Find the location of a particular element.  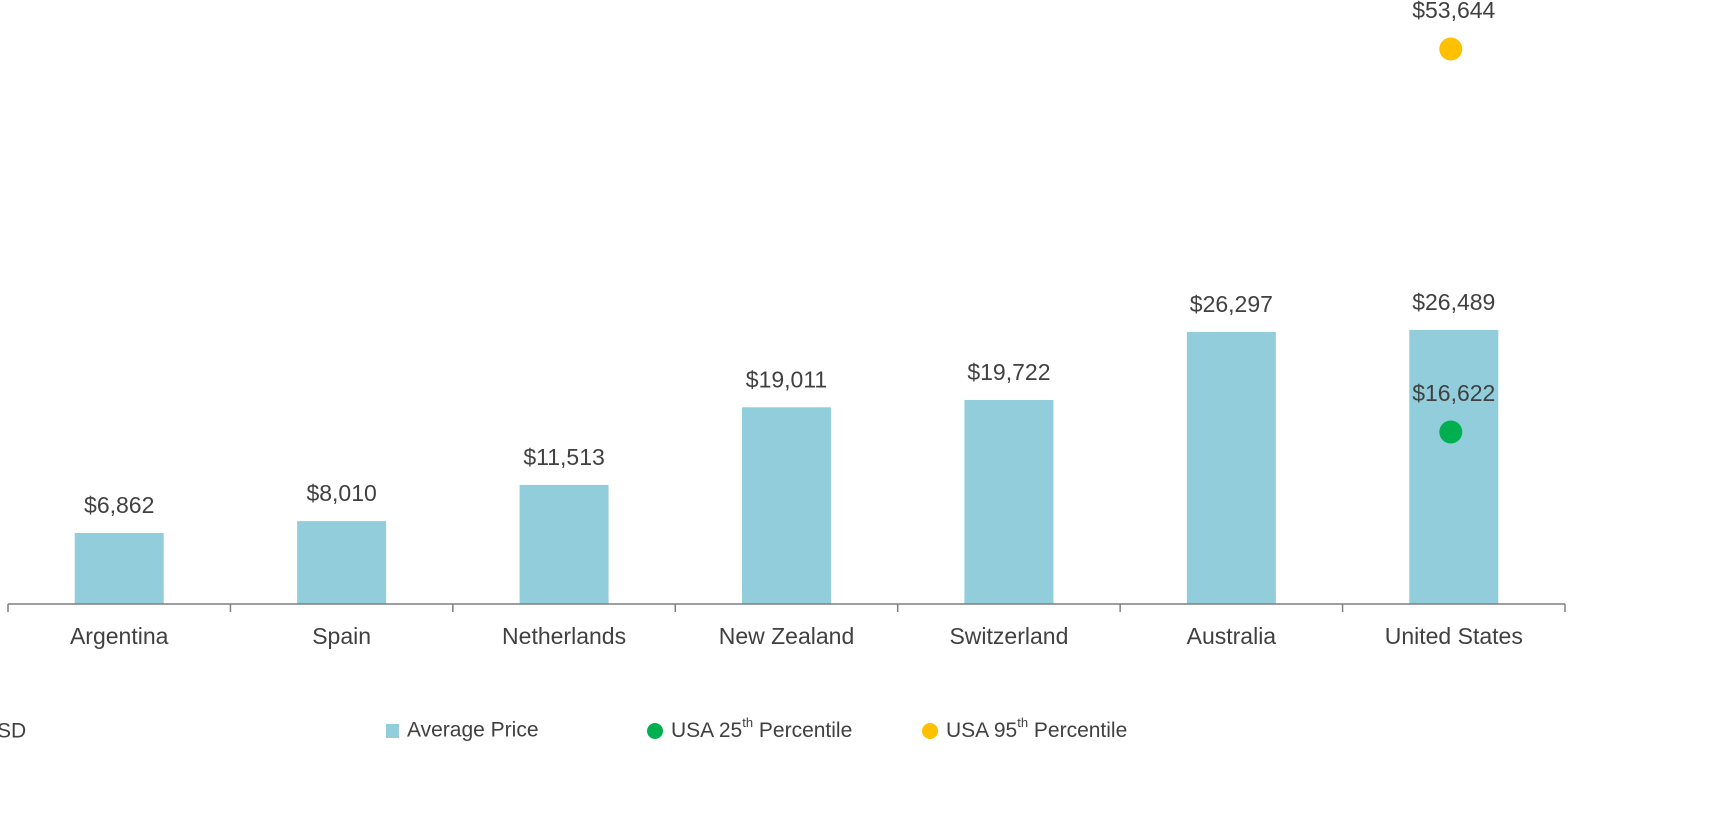

data-label: $19,011 is located at coordinates (786, 379).